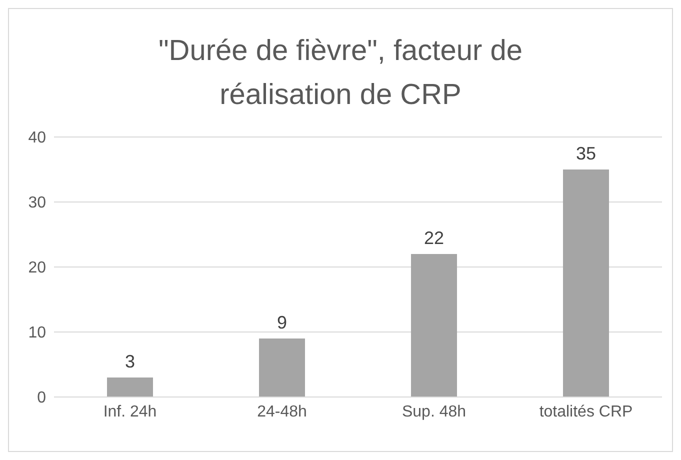 This screenshot has width=681, height=460. I want to click on x-tick-label: Sup. 48h, so click(434, 411).